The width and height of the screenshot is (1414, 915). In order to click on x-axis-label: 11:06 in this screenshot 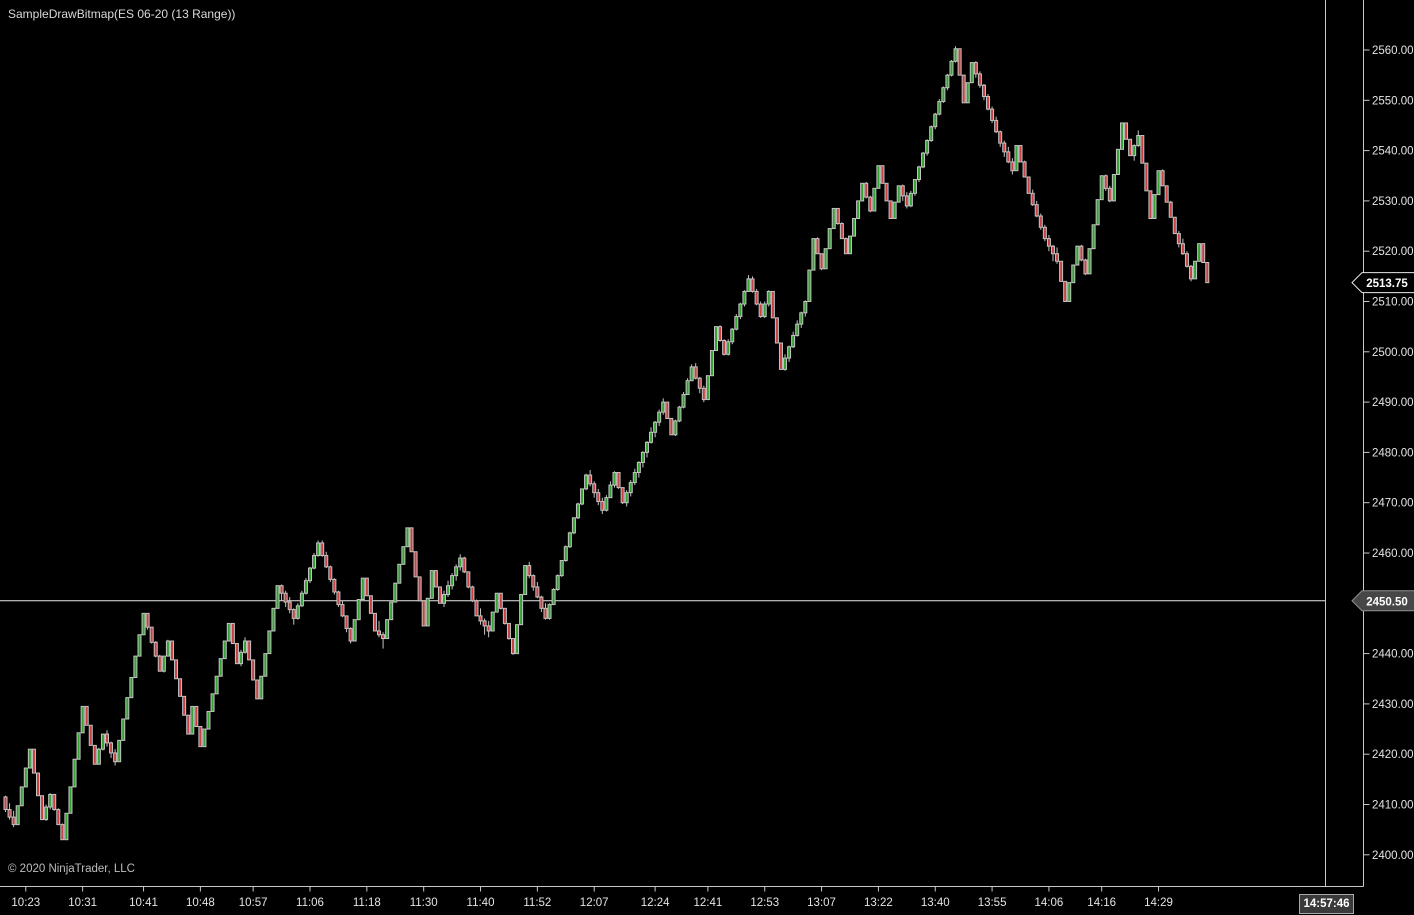, I will do `click(310, 903)`.